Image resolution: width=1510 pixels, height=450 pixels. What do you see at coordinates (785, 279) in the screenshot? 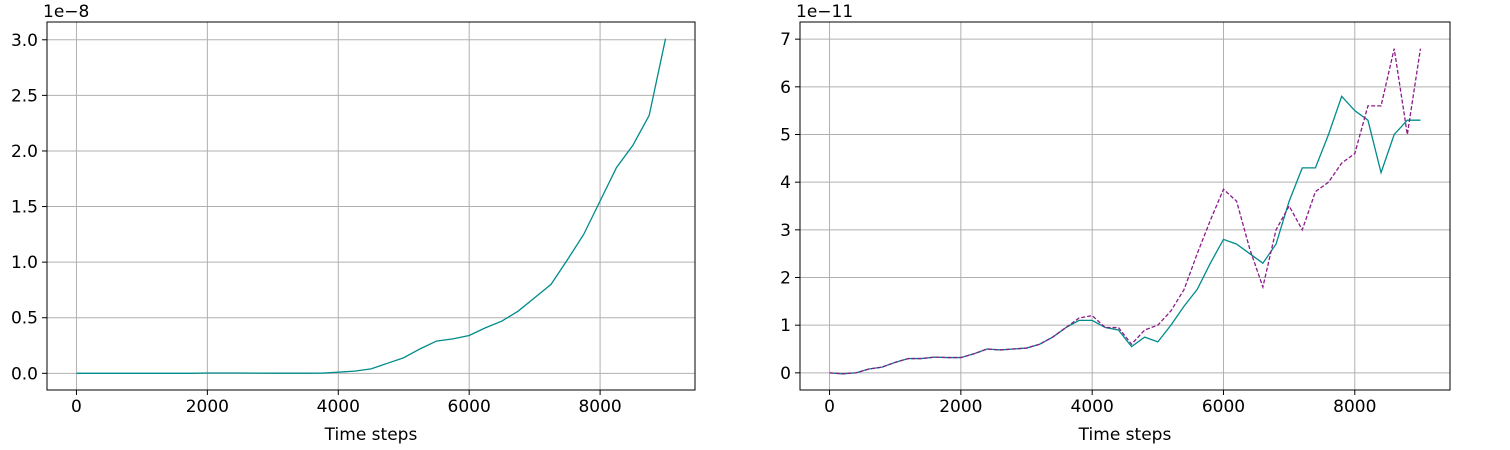
I see `y-tick-label: 2` at bounding box center [785, 279].